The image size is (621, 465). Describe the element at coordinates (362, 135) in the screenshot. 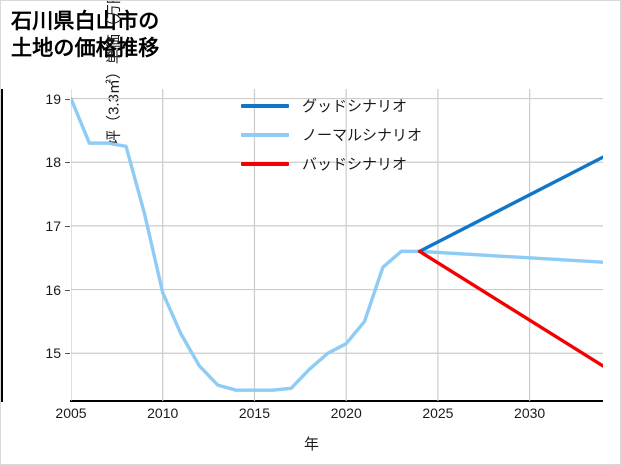

I see `legend-label: ノーマルシナリオ` at that location.